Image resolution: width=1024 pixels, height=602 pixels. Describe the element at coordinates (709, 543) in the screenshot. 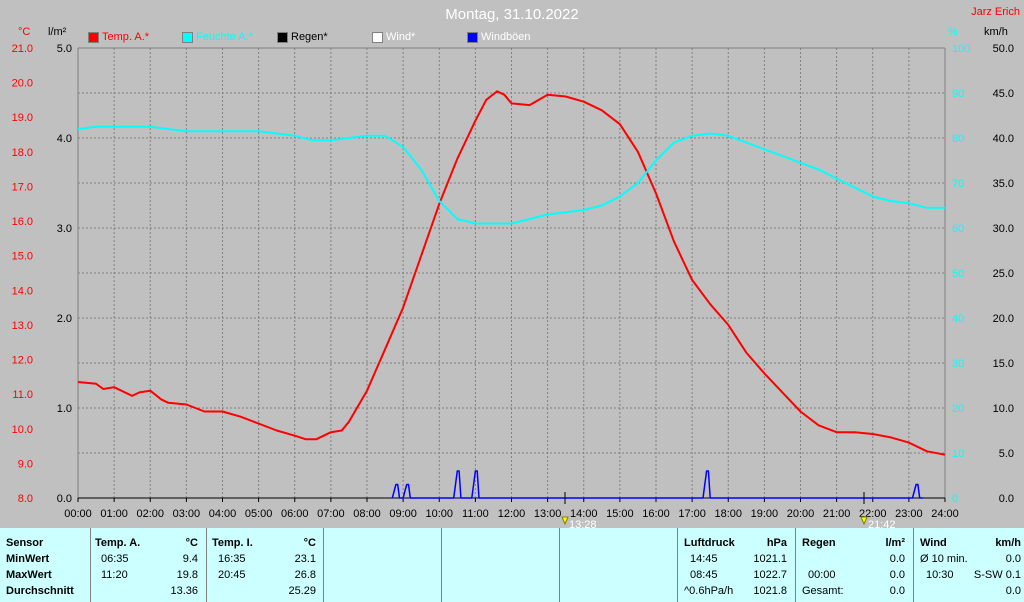

I see `pressure-header: Luftdruck` at that location.